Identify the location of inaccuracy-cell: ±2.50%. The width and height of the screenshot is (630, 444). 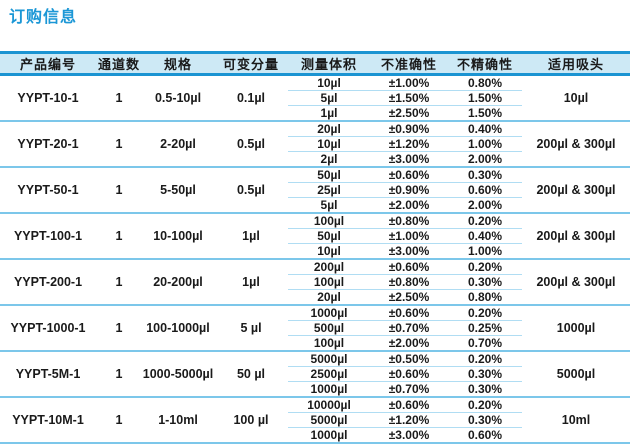
(409, 113).